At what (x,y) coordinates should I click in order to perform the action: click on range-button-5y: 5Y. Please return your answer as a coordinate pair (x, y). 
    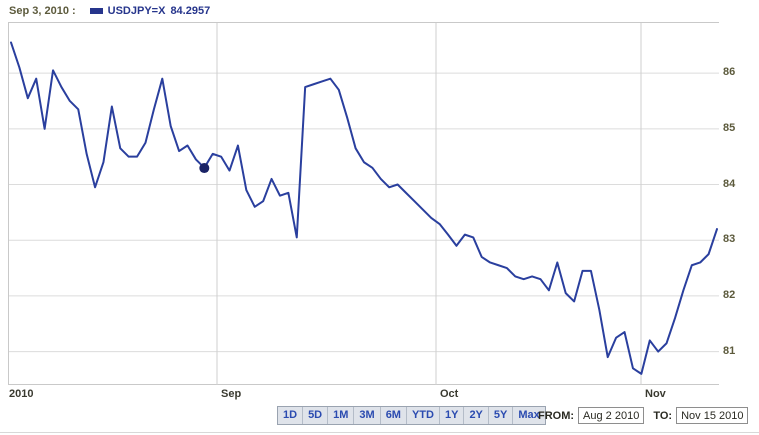
    Looking at the image, I should click on (501, 415).